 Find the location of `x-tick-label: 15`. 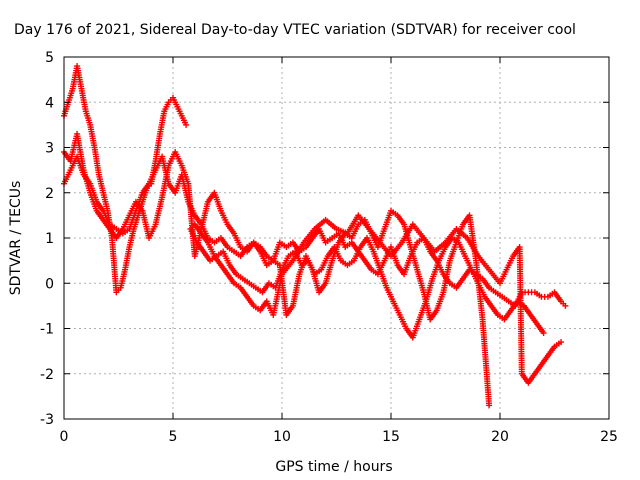

x-tick-label: 15 is located at coordinates (391, 437).